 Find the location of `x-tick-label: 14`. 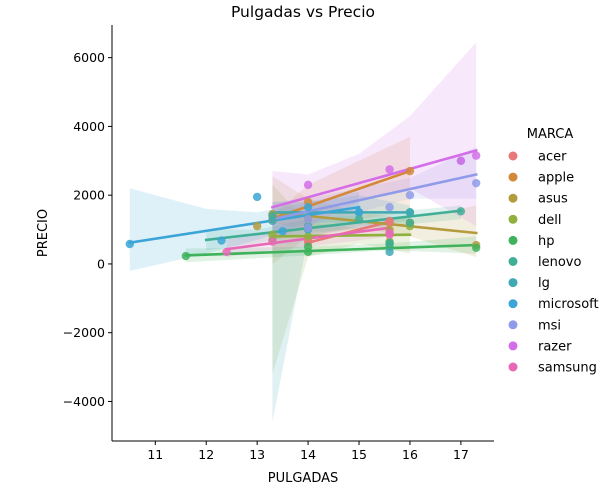

x-tick-label: 14 is located at coordinates (308, 454).